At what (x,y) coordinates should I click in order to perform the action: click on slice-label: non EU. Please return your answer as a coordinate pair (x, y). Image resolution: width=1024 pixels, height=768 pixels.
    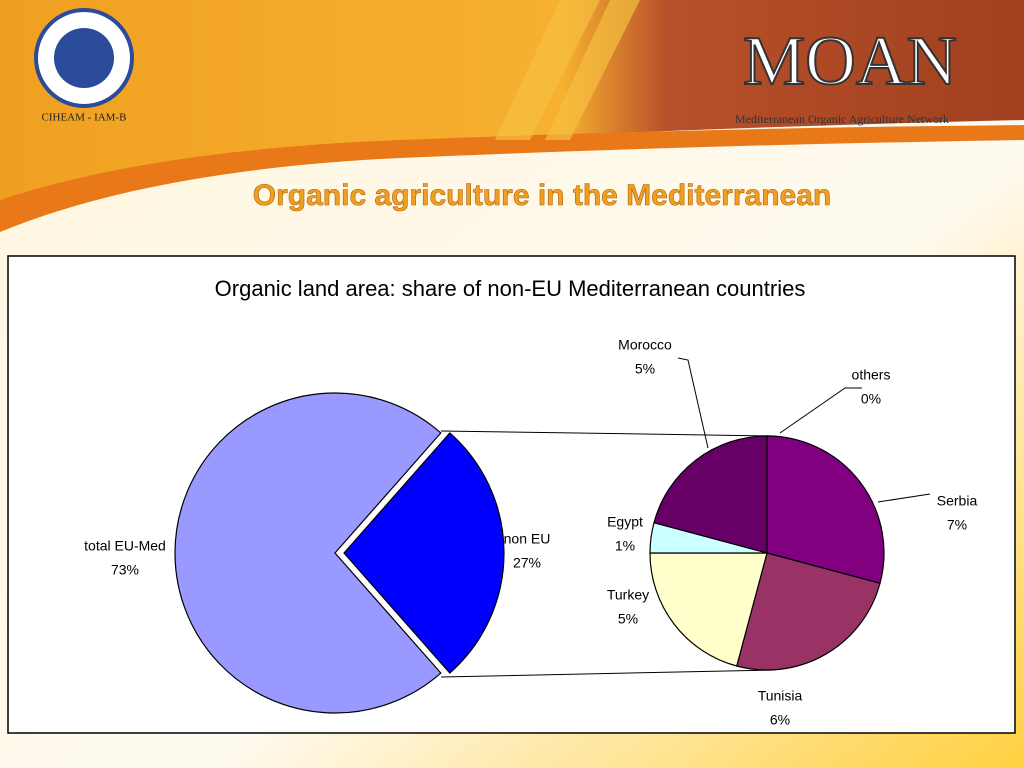
    Looking at the image, I should click on (527, 539).